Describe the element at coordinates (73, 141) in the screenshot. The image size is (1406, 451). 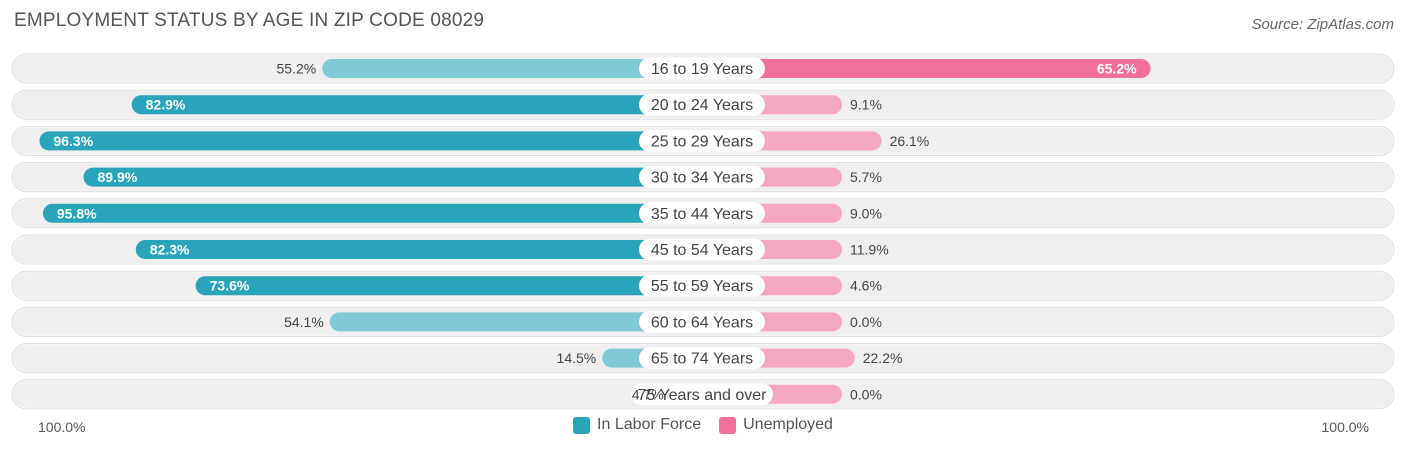
I see `value-label-labor-force: 96.3%` at that location.